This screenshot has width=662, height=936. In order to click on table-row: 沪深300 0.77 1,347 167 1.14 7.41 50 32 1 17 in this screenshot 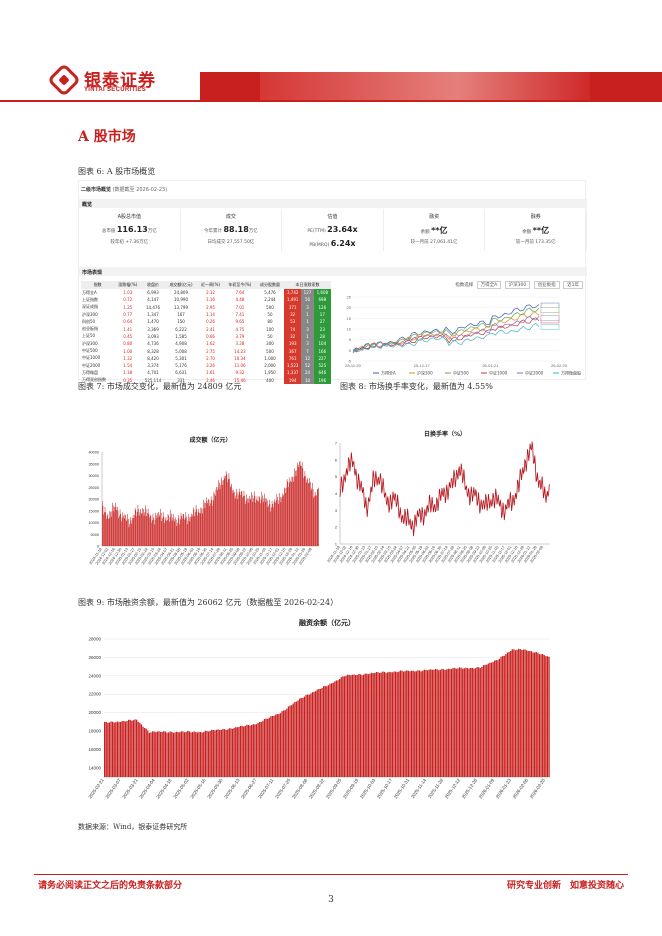, I will do `click(206, 314)`.